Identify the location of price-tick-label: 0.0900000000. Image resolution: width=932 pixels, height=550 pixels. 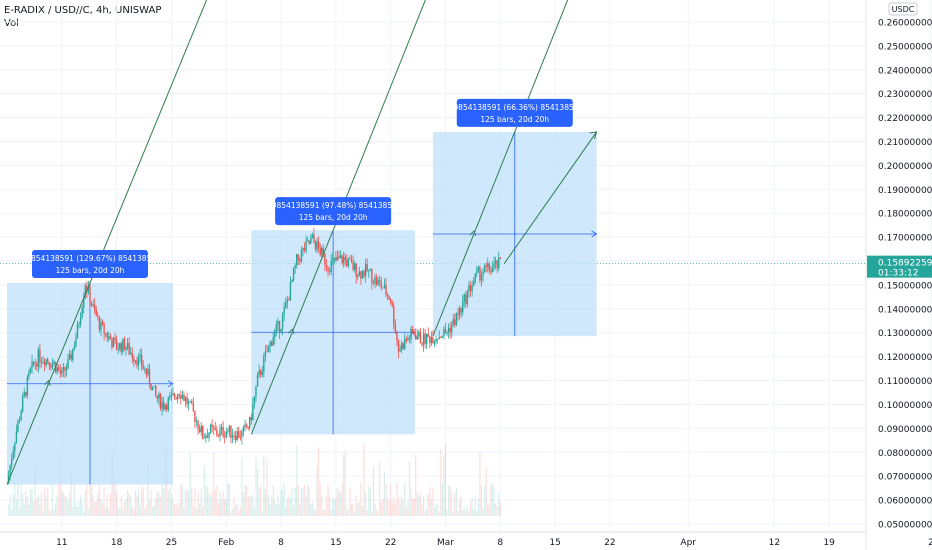
(905, 430).